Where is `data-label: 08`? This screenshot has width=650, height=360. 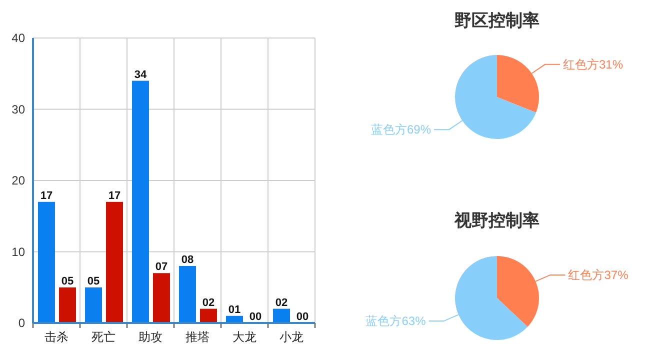 data-label: 08 is located at coordinates (187, 260).